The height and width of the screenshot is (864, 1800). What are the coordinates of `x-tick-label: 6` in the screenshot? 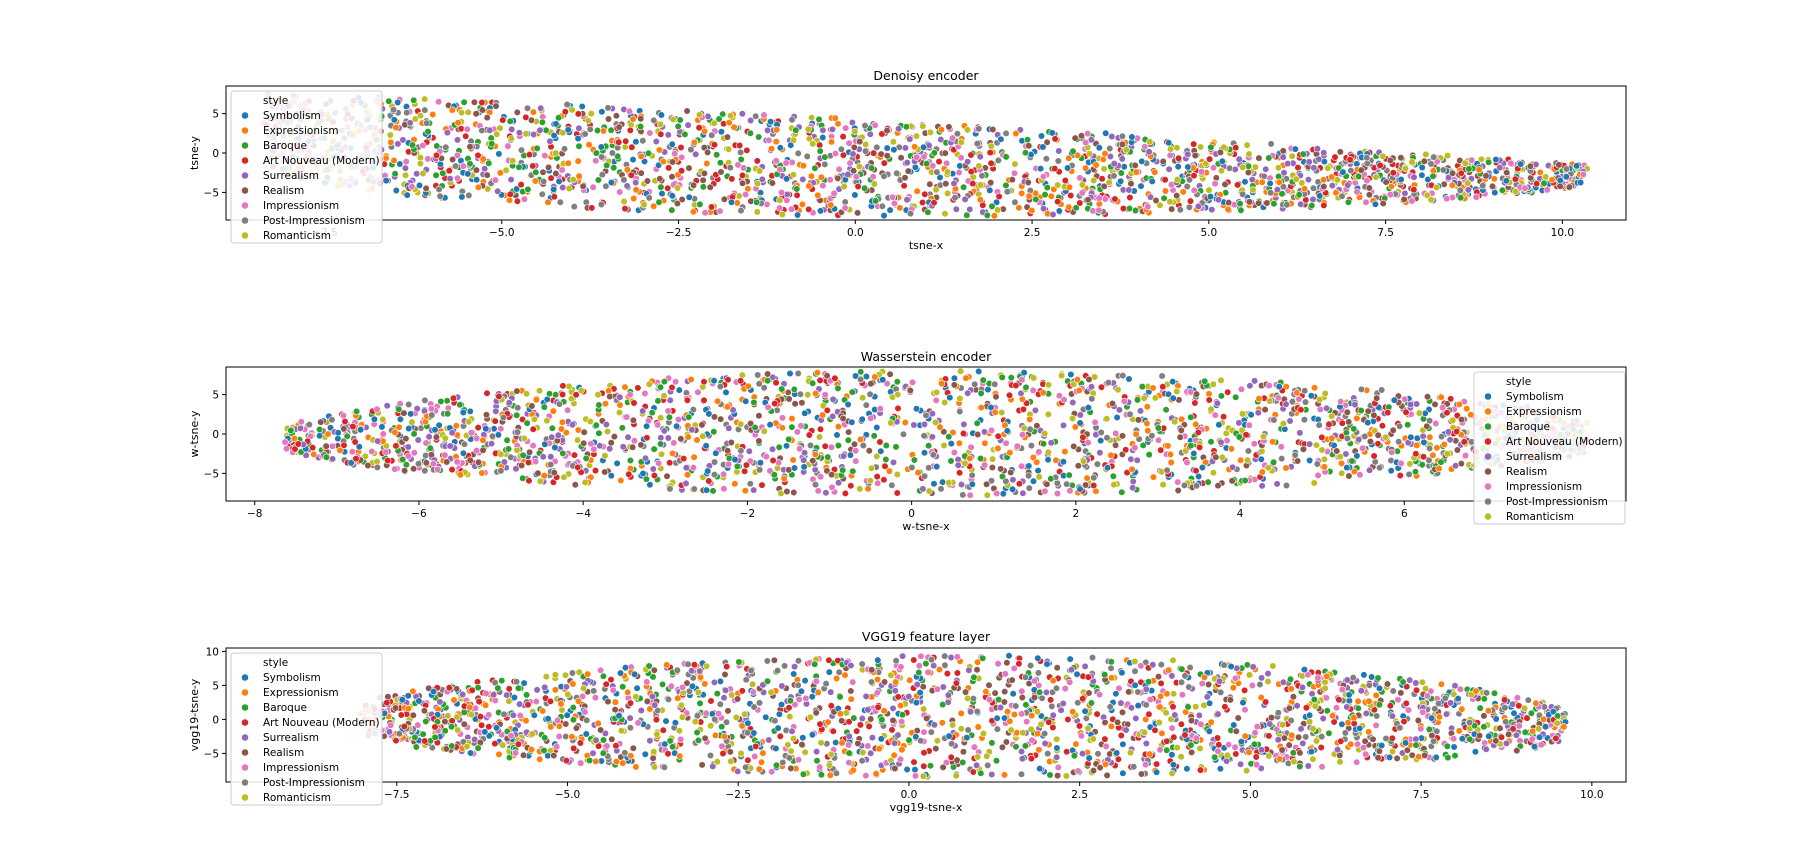 It's located at (1404, 514).